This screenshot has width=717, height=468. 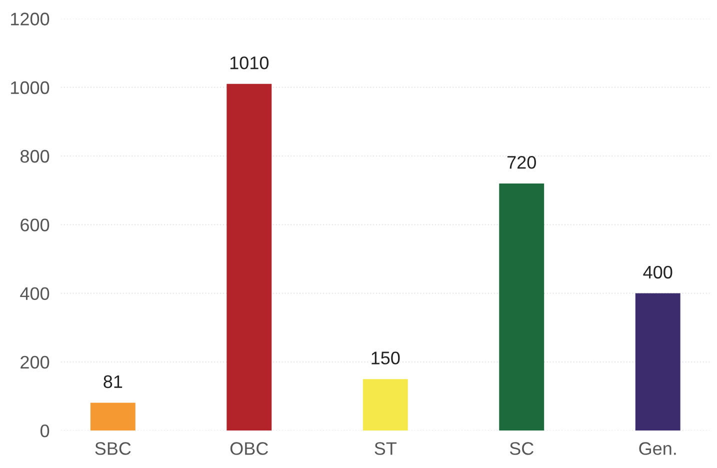 What do you see at coordinates (45, 431) in the screenshot?
I see `y-tick-label: 0` at bounding box center [45, 431].